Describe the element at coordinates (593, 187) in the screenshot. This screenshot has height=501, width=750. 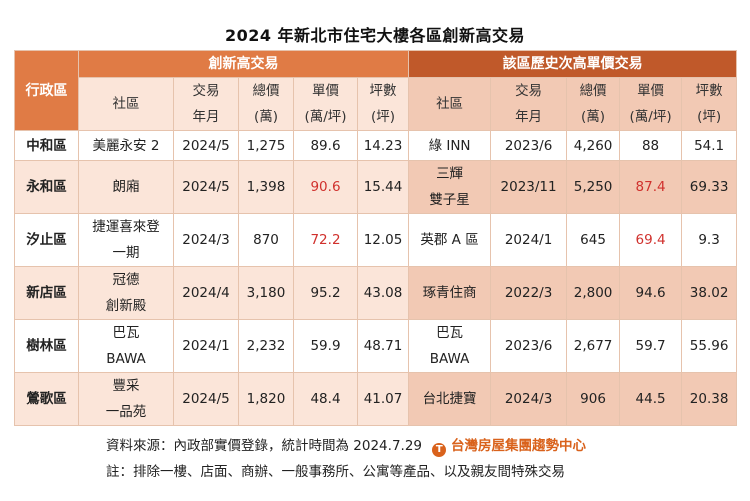
I see `prev-total-price-cell: 5,250` at that location.